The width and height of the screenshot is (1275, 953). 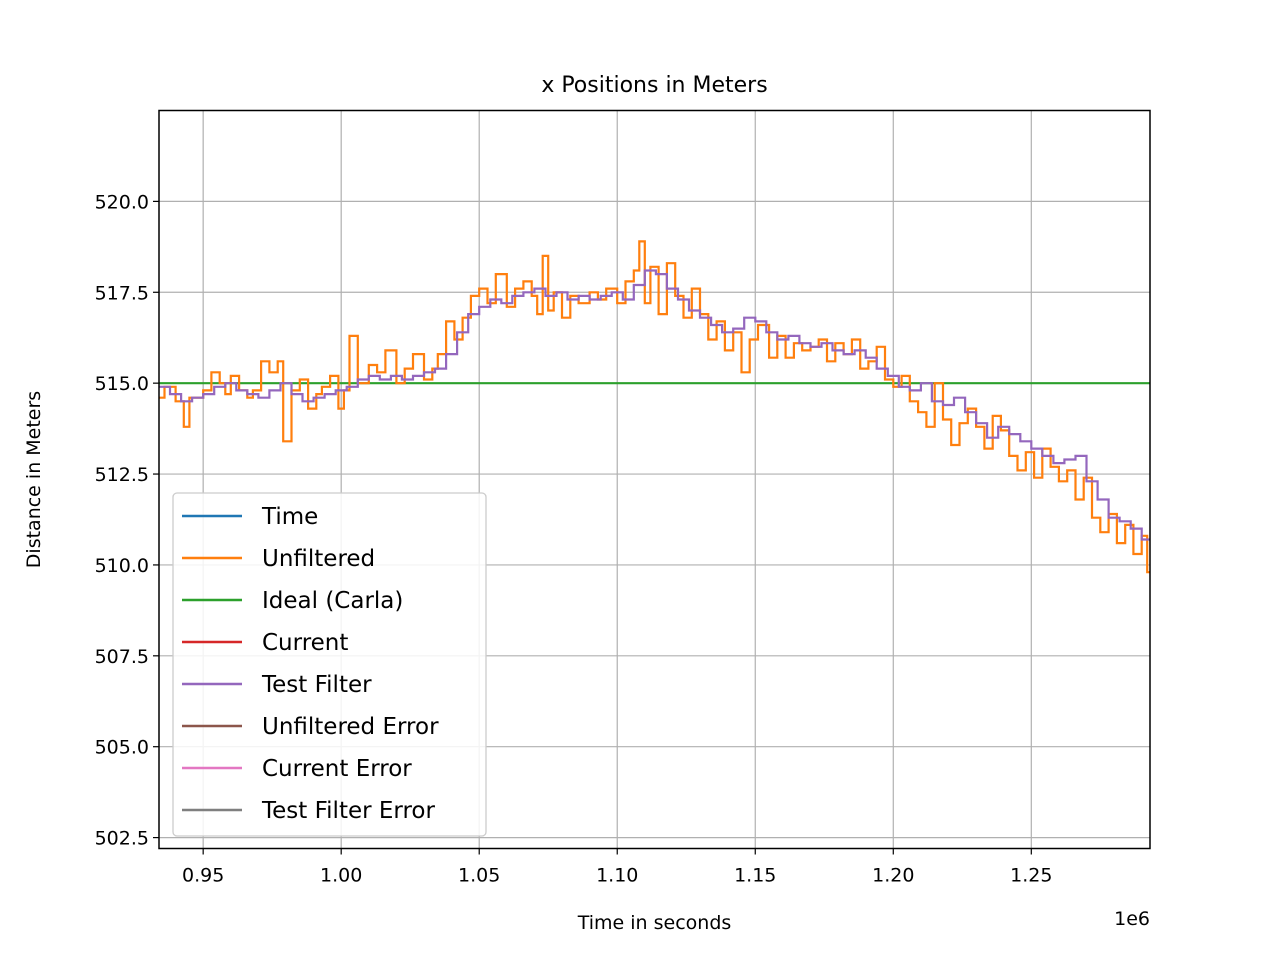 What do you see at coordinates (289, 517) in the screenshot?
I see `legend-label-time: Time` at bounding box center [289, 517].